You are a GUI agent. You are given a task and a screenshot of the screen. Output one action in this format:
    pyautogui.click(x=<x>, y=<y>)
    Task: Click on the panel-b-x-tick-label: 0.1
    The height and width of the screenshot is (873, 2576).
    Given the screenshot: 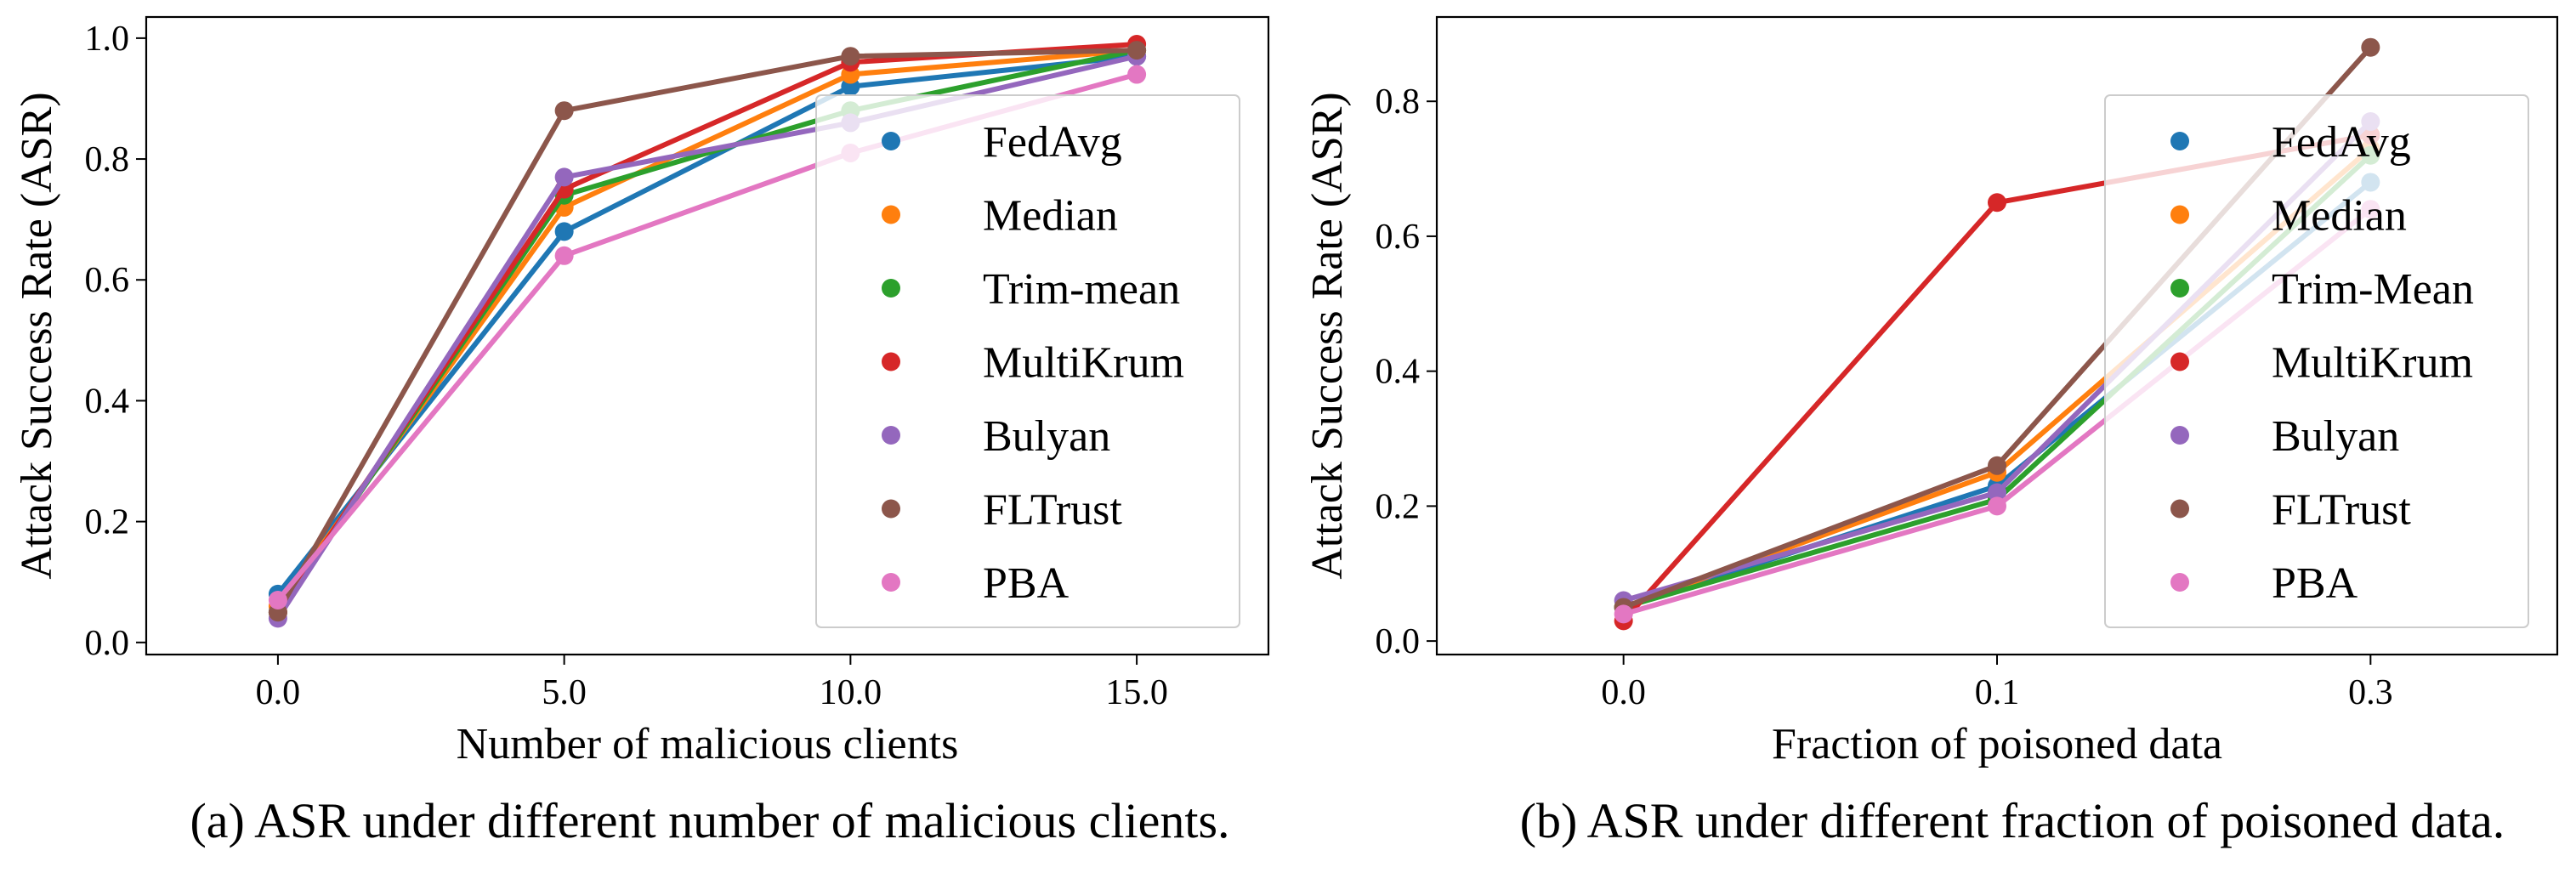 What is the action you would take?
    pyautogui.click(x=1998, y=693)
    